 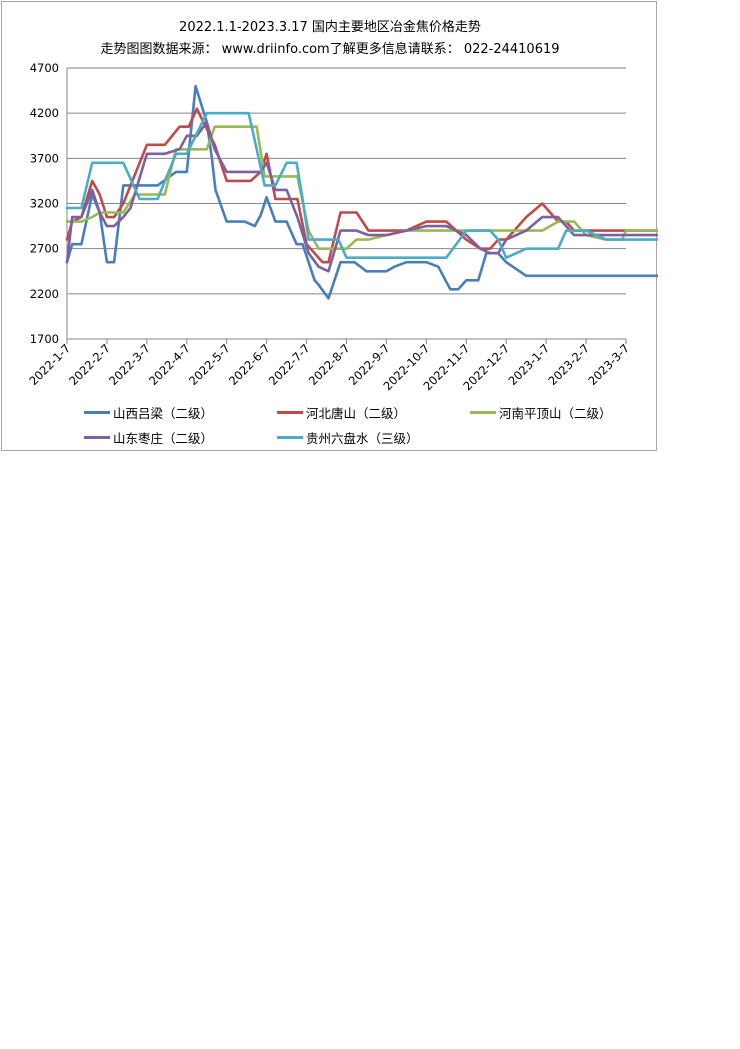 What do you see at coordinates (44, 204) in the screenshot?
I see `y-tick-label: 3200` at bounding box center [44, 204].